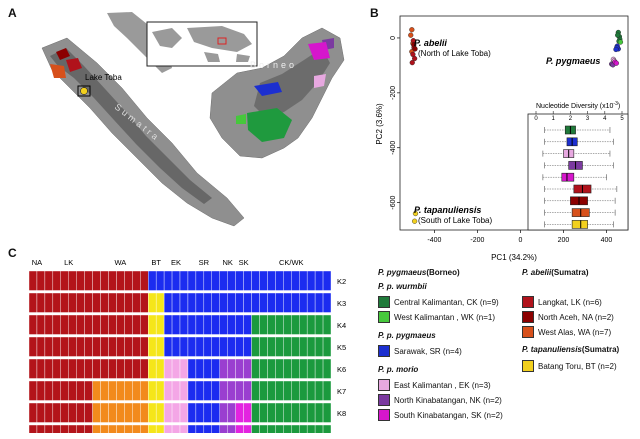  I want to click on legend-item-ck: Central Kalimantan, CK (n=9), so click(438, 302).